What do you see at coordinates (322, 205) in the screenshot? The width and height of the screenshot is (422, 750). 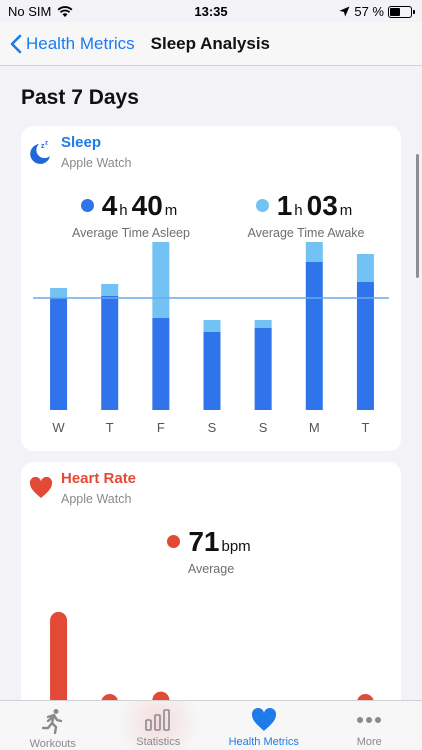 I see `awake-minutes: 03` at bounding box center [322, 205].